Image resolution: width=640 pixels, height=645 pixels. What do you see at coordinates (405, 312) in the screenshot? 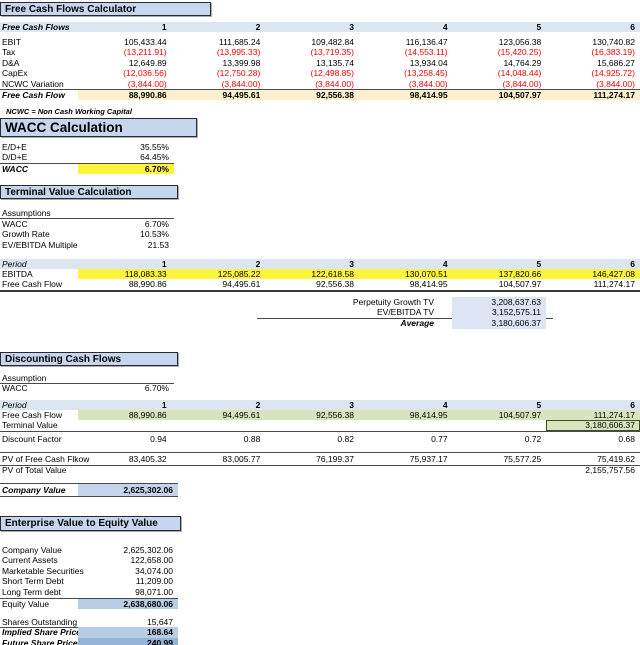
I see `row-label: EV/EBITDA TV` at bounding box center [405, 312].